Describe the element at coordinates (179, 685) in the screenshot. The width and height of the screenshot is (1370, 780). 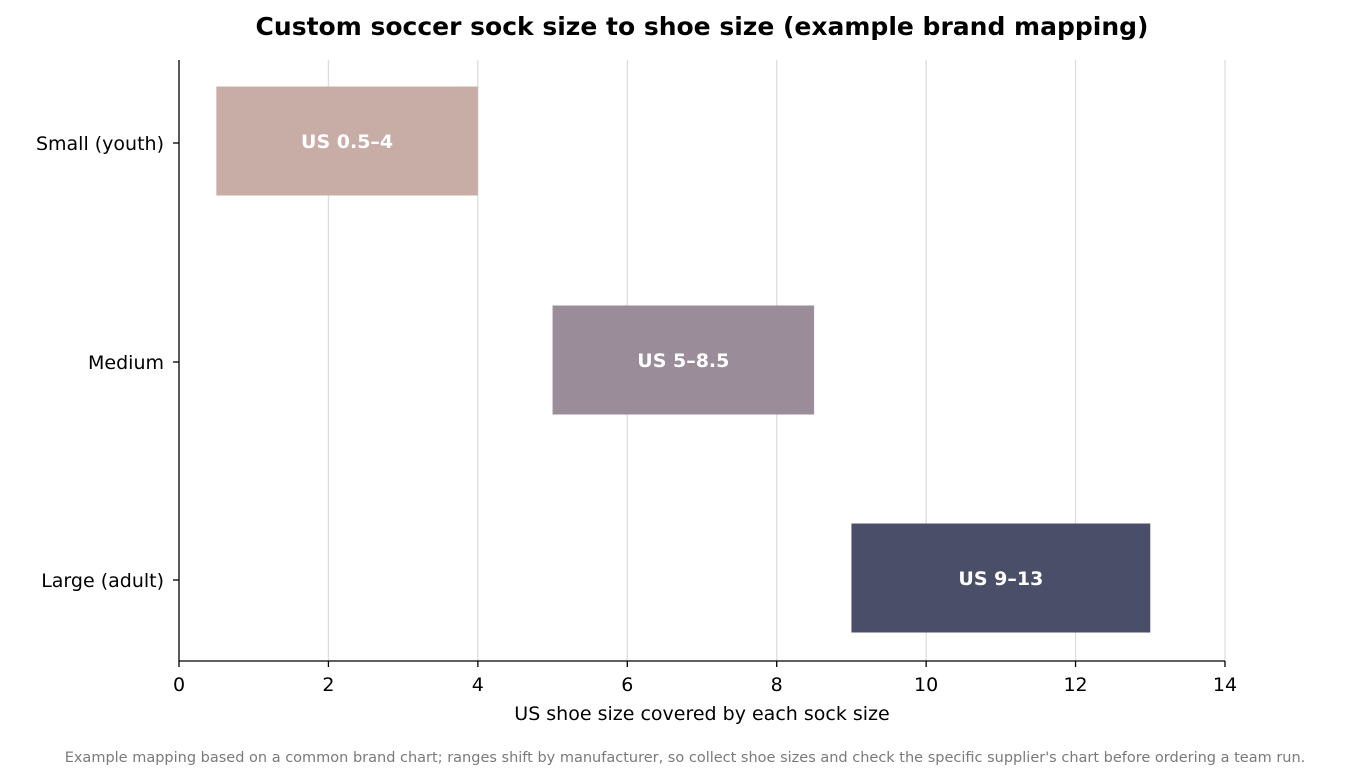
I see `x-tick-label: 0` at that location.